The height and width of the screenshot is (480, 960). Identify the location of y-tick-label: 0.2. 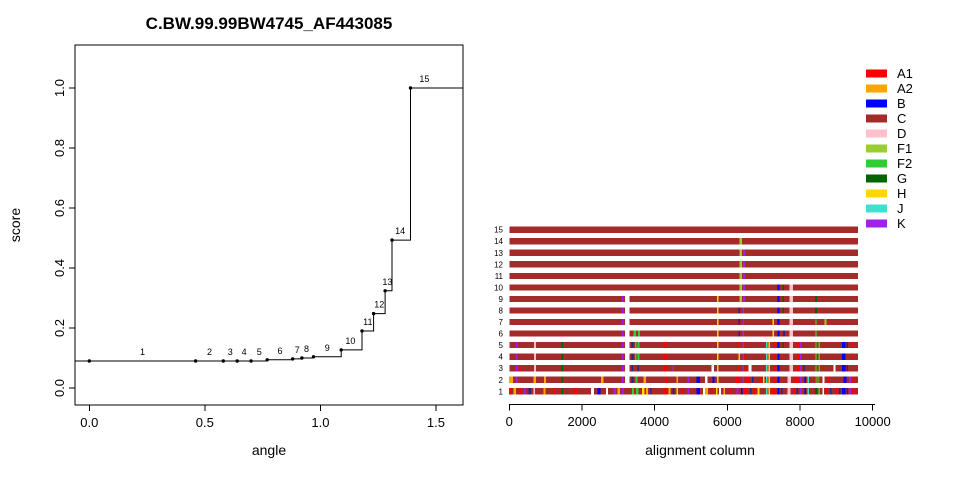
(59, 328).